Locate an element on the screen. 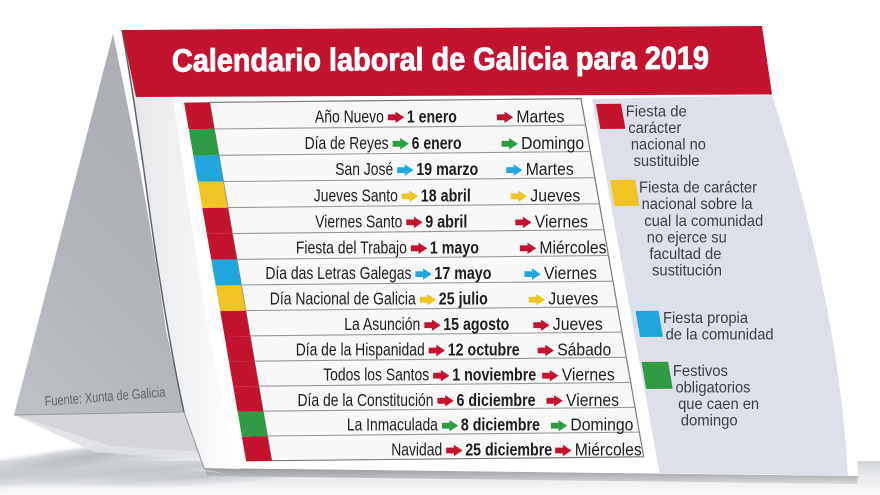 The width and height of the screenshot is (880, 495). svg-text: sustituible is located at coordinates (667, 161).